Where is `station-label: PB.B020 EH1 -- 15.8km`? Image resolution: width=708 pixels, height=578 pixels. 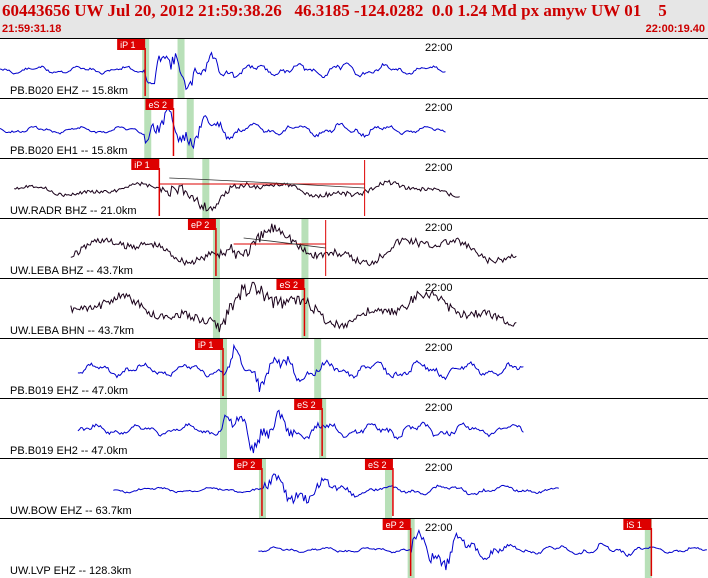
station-label: PB.B020 EH1 -- 15.8km is located at coordinates (68, 151).